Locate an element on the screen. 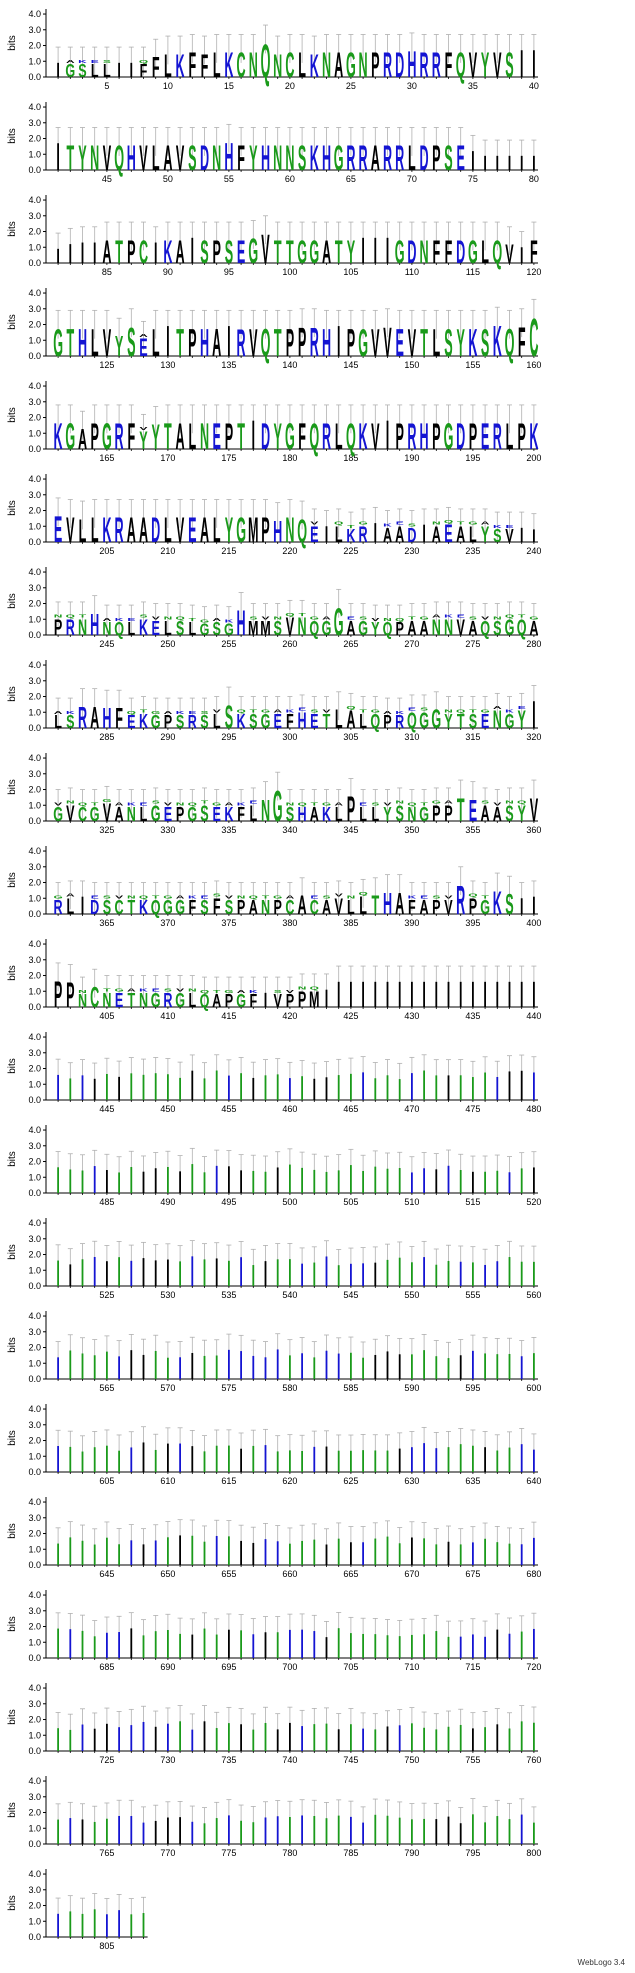 Image resolution: width=635 pixels, height=1973 pixels. x-tick-label: 385 is located at coordinates (350, 923).